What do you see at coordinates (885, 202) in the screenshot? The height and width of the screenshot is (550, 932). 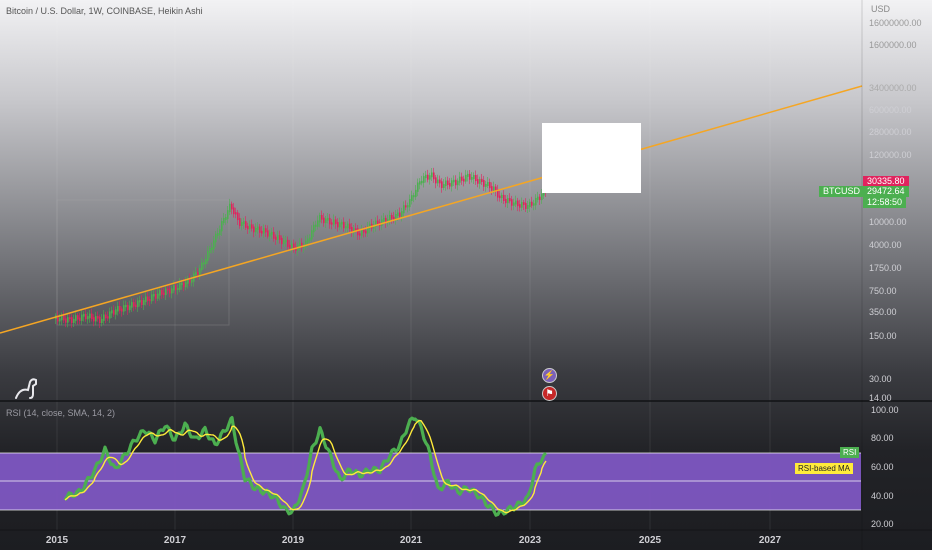 I see `countdown-label: 12:58:50` at bounding box center [885, 202].